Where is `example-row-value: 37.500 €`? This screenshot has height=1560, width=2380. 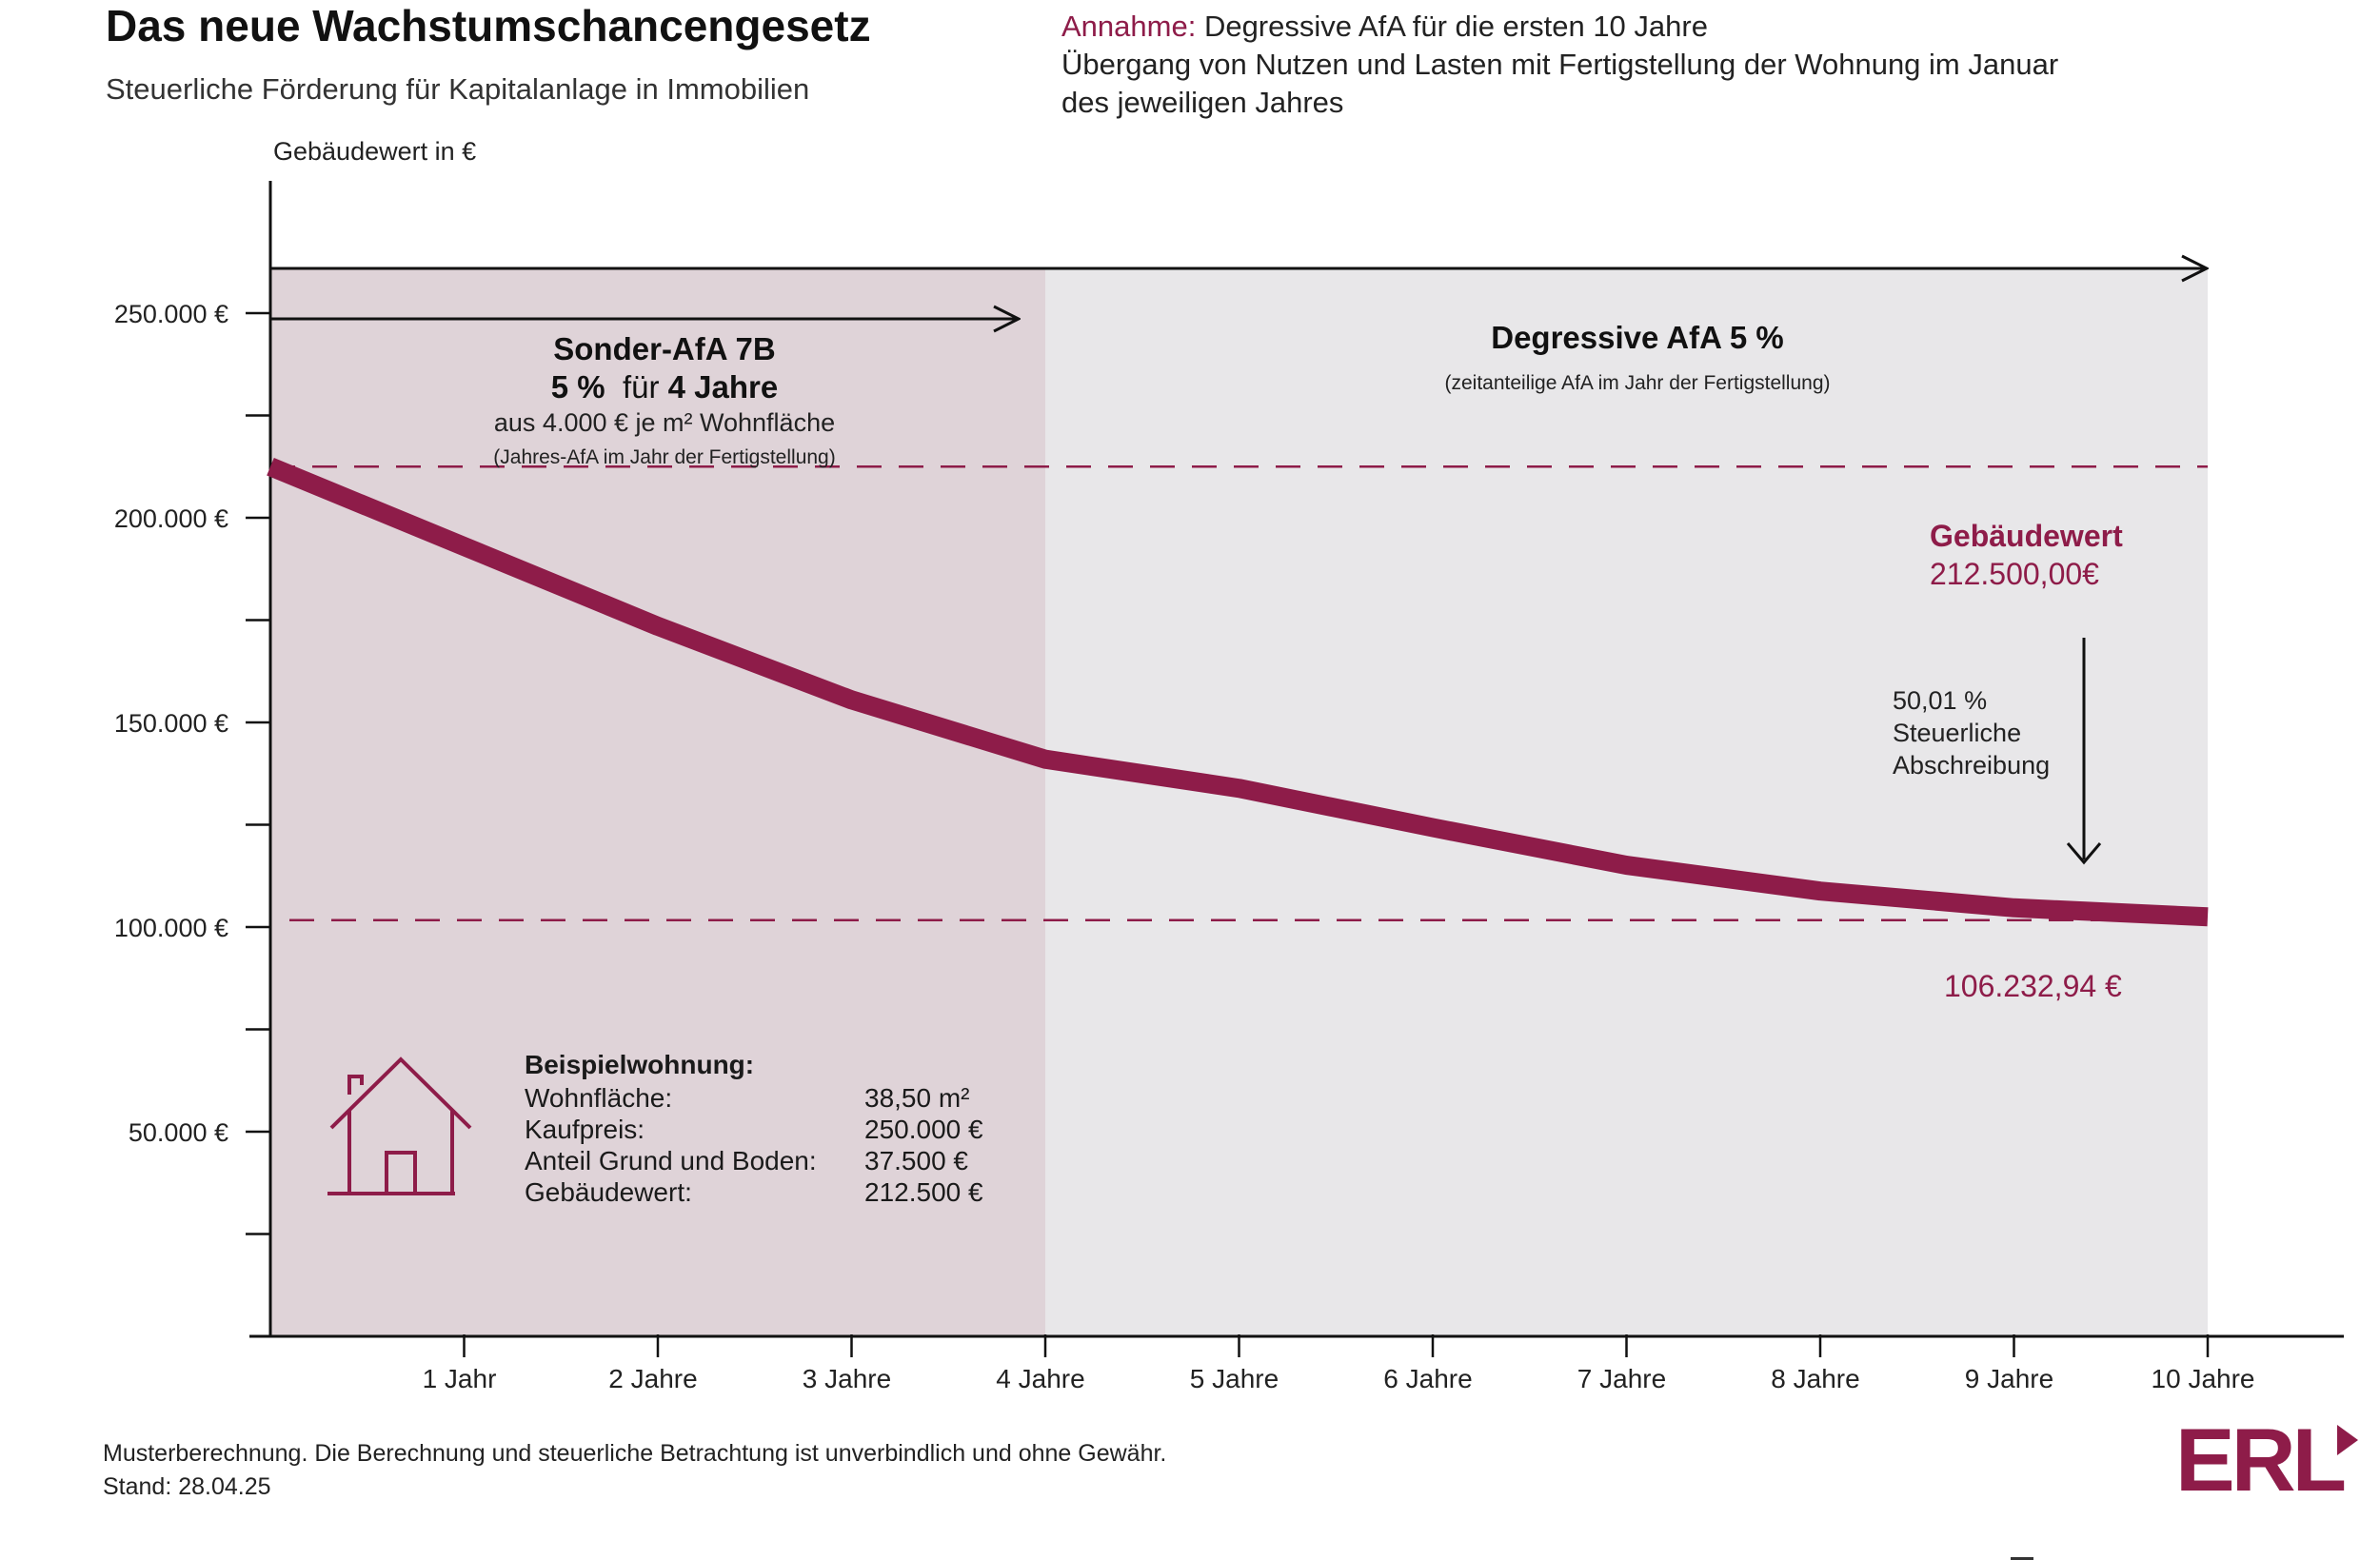
example-row-value: 37.500 € is located at coordinates (916, 1161).